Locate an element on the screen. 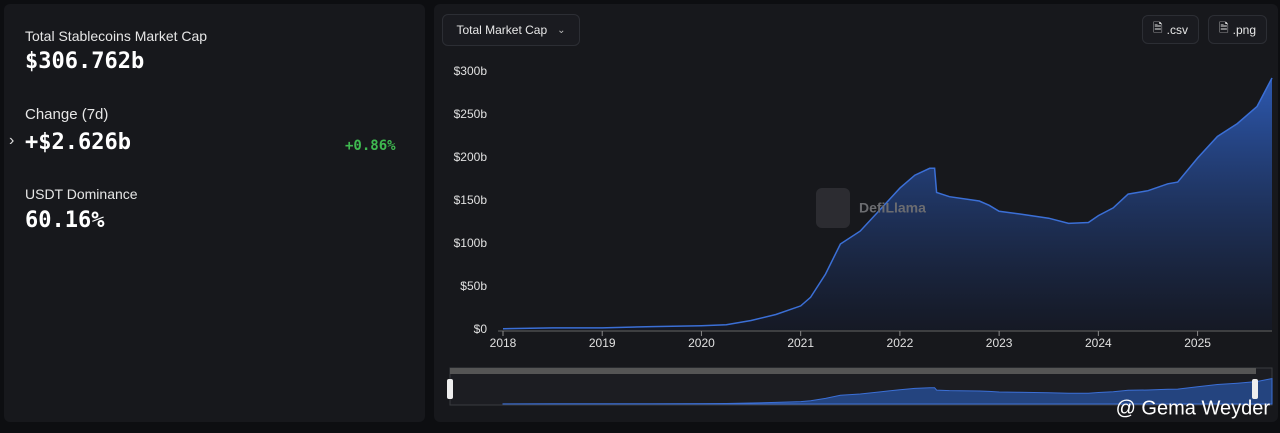  csv-button: 🗎 .csv is located at coordinates (1170, 29).